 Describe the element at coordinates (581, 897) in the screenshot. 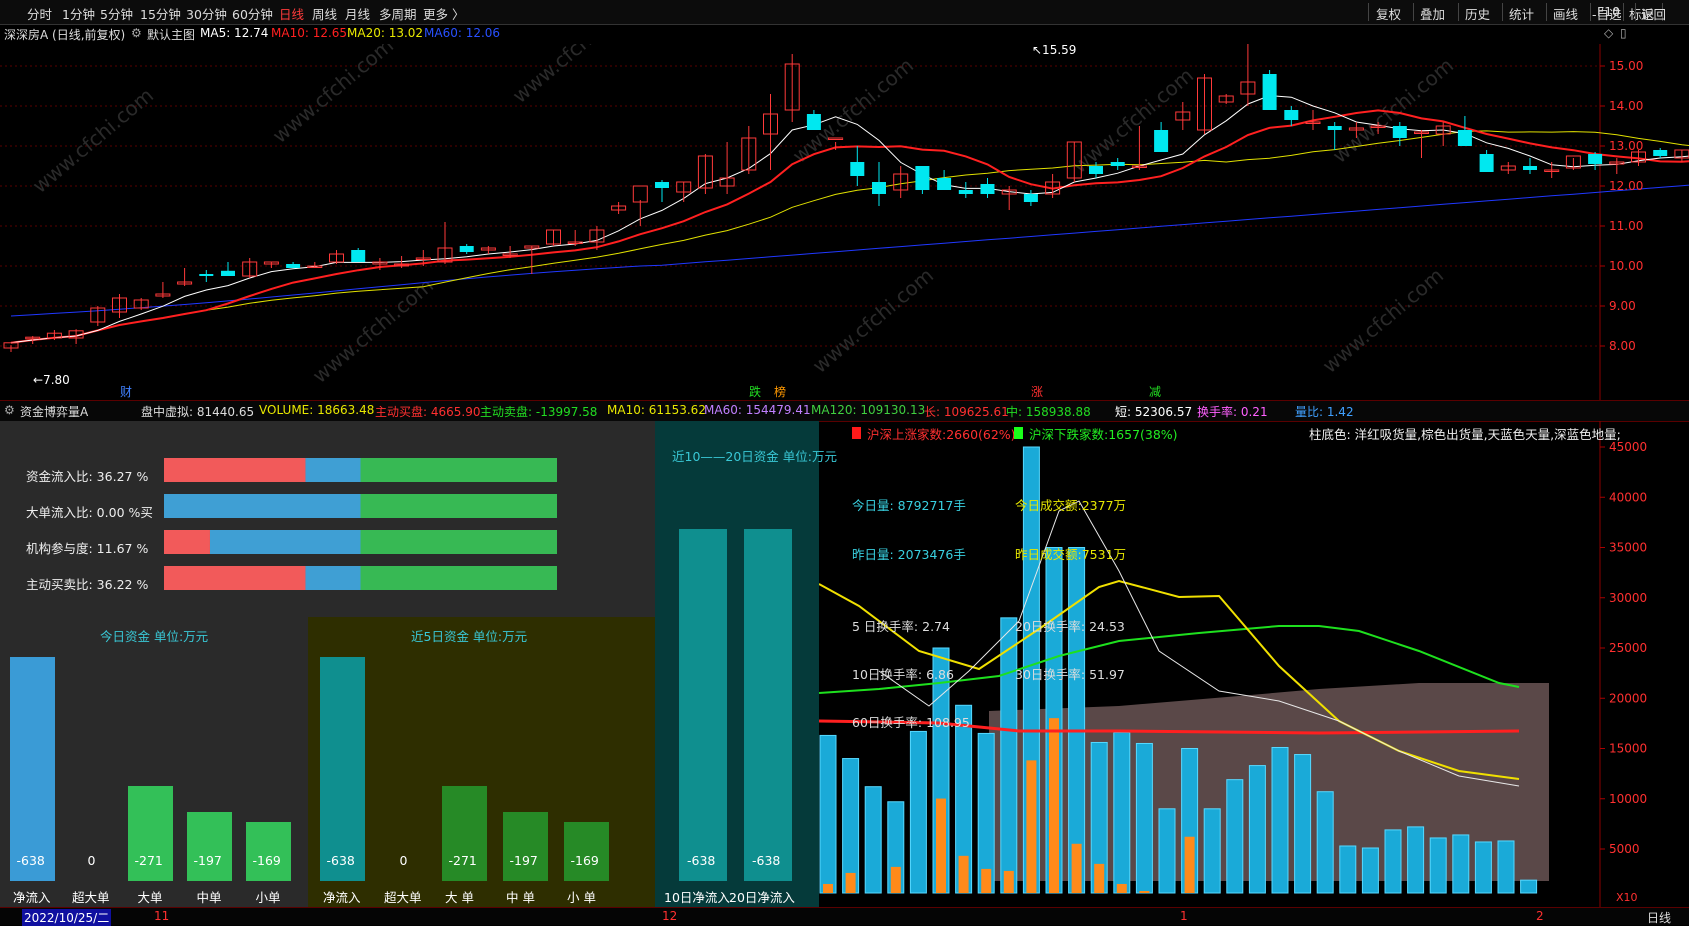

I see `fund-bar-label: 小 单` at that location.